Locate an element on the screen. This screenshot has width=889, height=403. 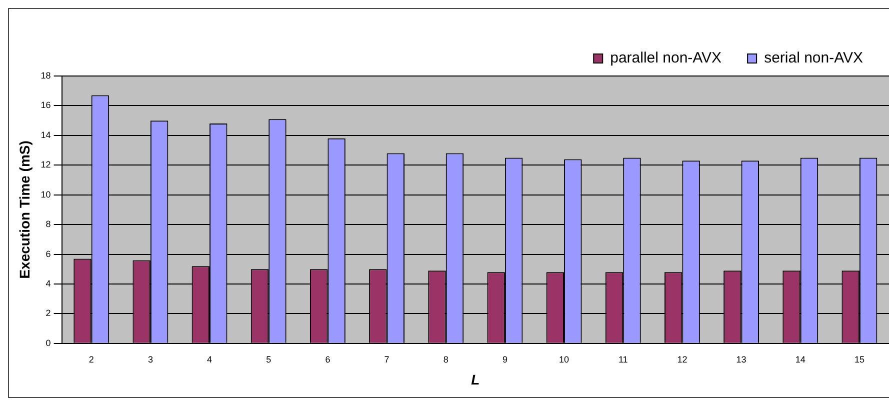
y-tick-label: 12 is located at coordinates (45, 165).